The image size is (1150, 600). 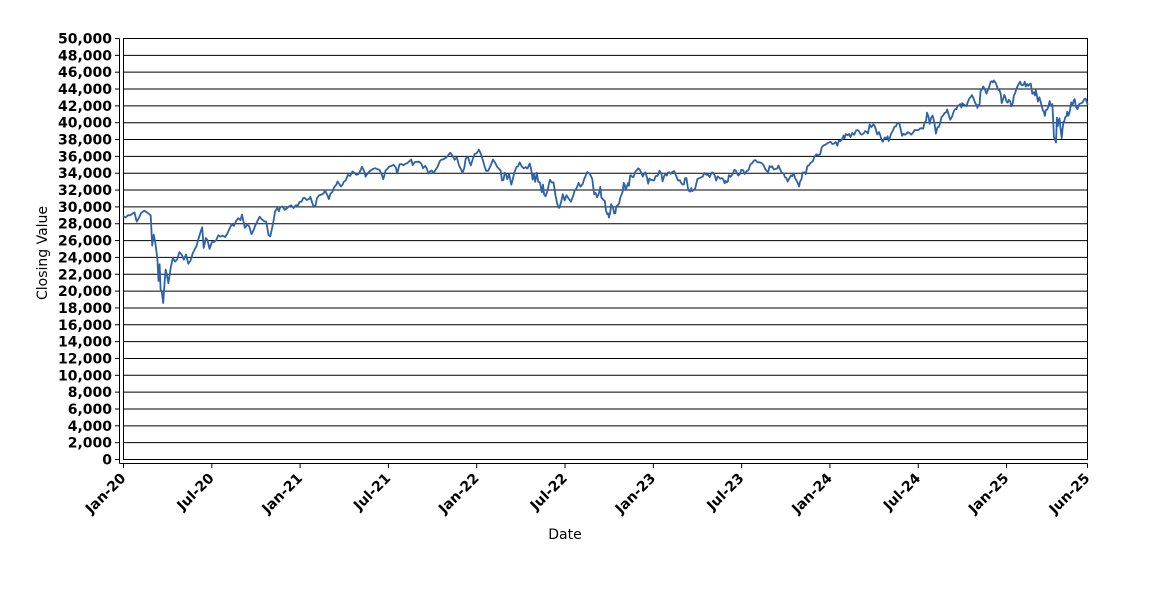 What do you see at coordinates (811, 493) in the screenshot?
I see `x-tick-label: Jan-24` at bounding box center [811, 493].